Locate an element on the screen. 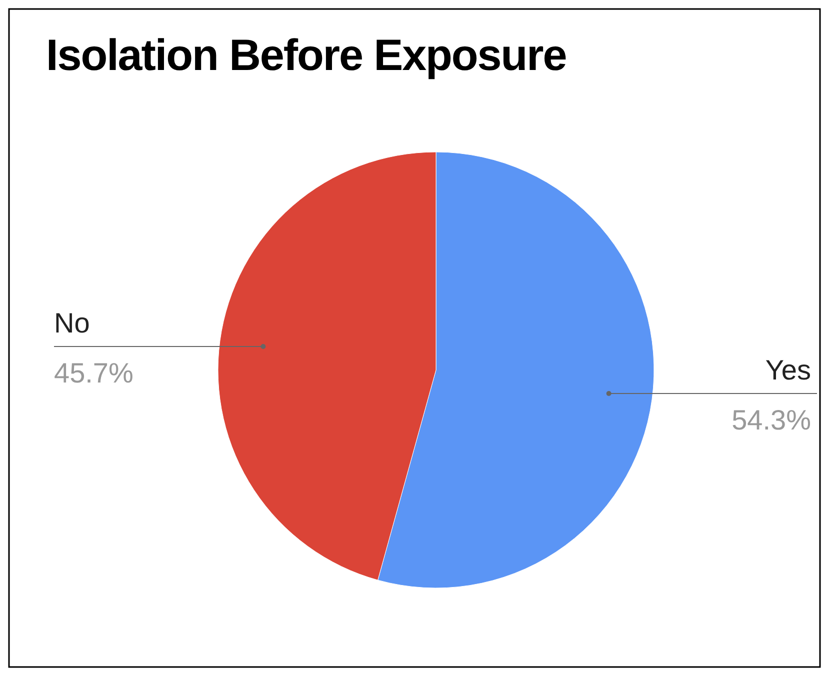 Image resolution: width=829 pixels, height=676 pixels. data-label: 54.3% is located at coordinates (771, 420).